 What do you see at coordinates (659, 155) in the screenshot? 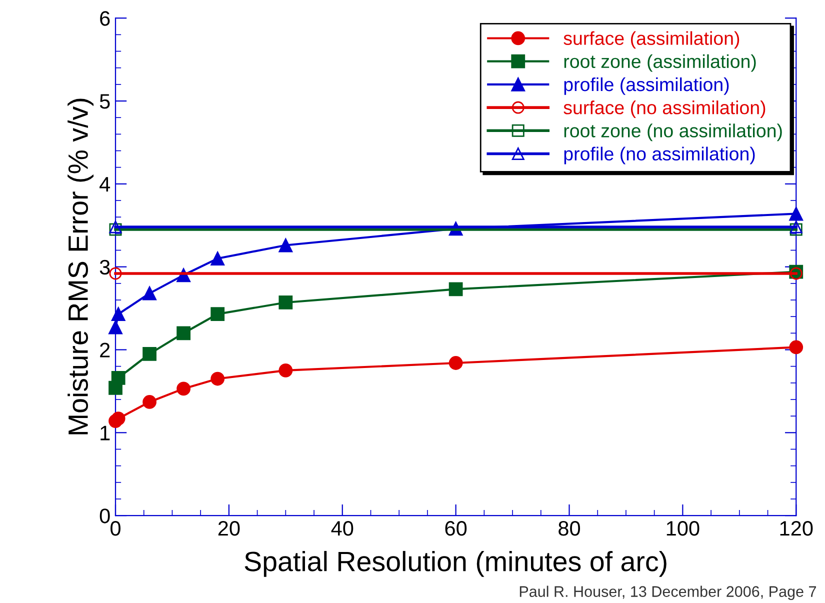
I see `legend-label: profile (no assimilation)` at bounding box center [659, 155].